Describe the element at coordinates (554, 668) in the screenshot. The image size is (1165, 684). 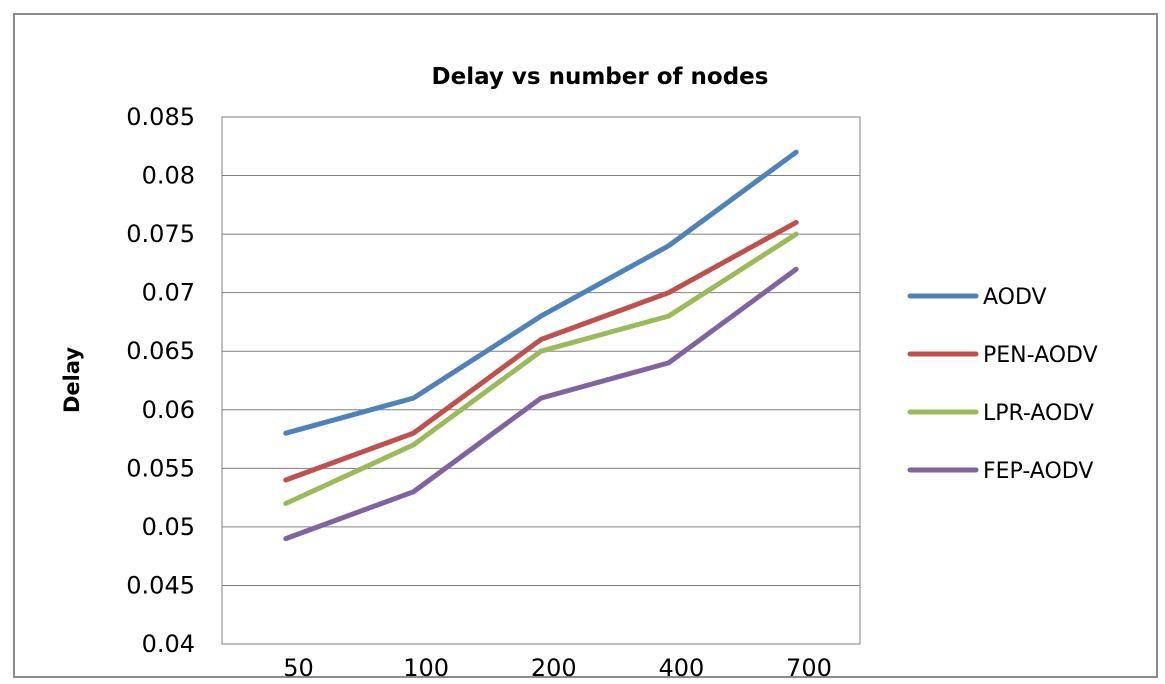
I see `x-tick-label: 200` at that location.